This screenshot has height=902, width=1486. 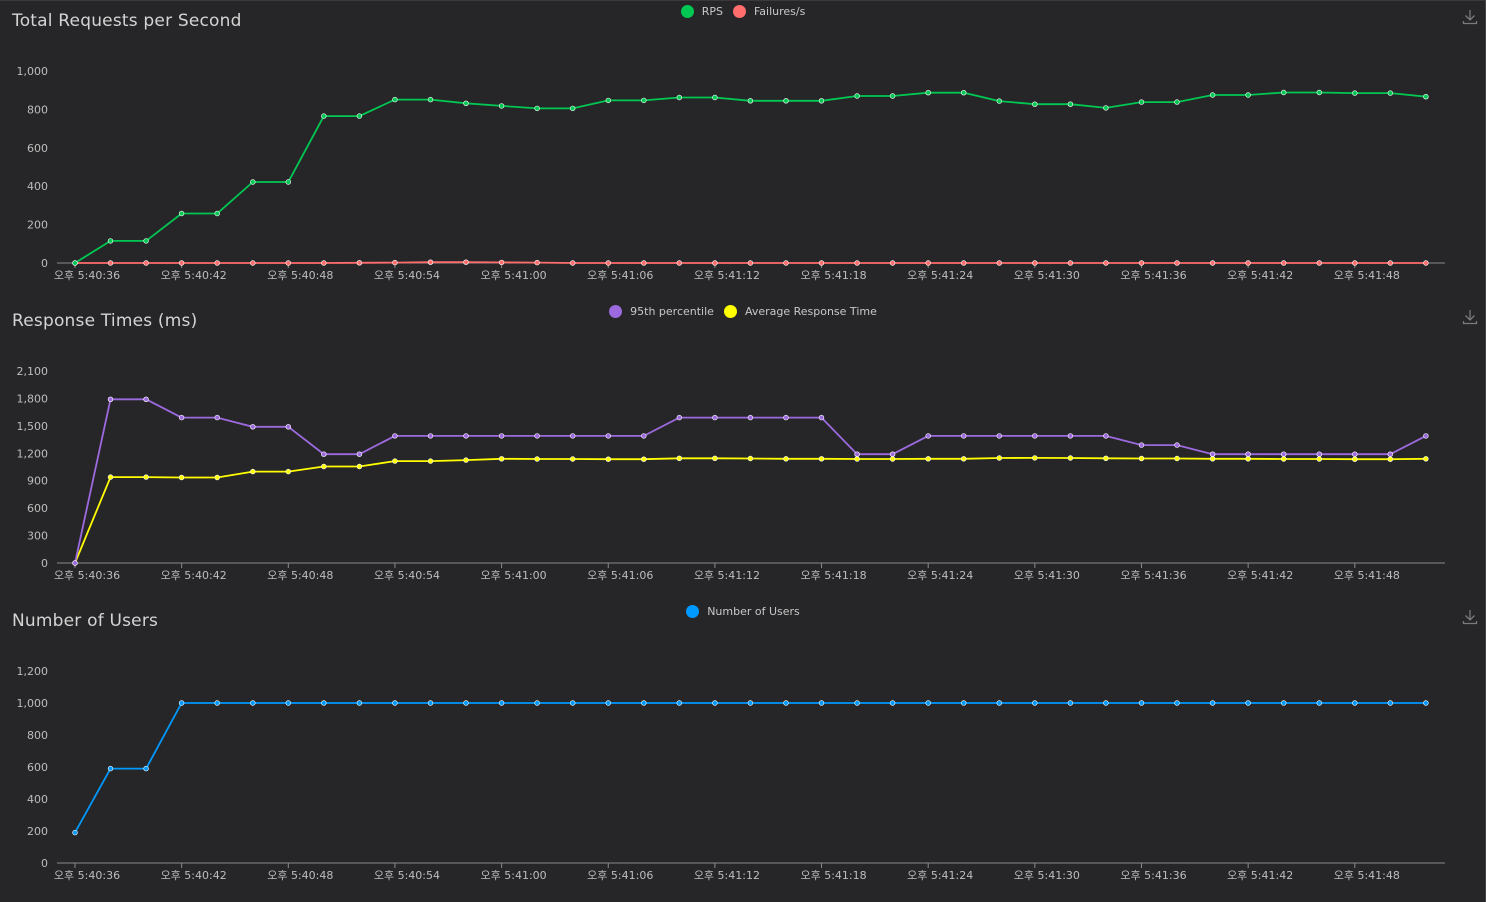 I want to click on legend-item-failures: Failures/s, so click(x=768, y=11).